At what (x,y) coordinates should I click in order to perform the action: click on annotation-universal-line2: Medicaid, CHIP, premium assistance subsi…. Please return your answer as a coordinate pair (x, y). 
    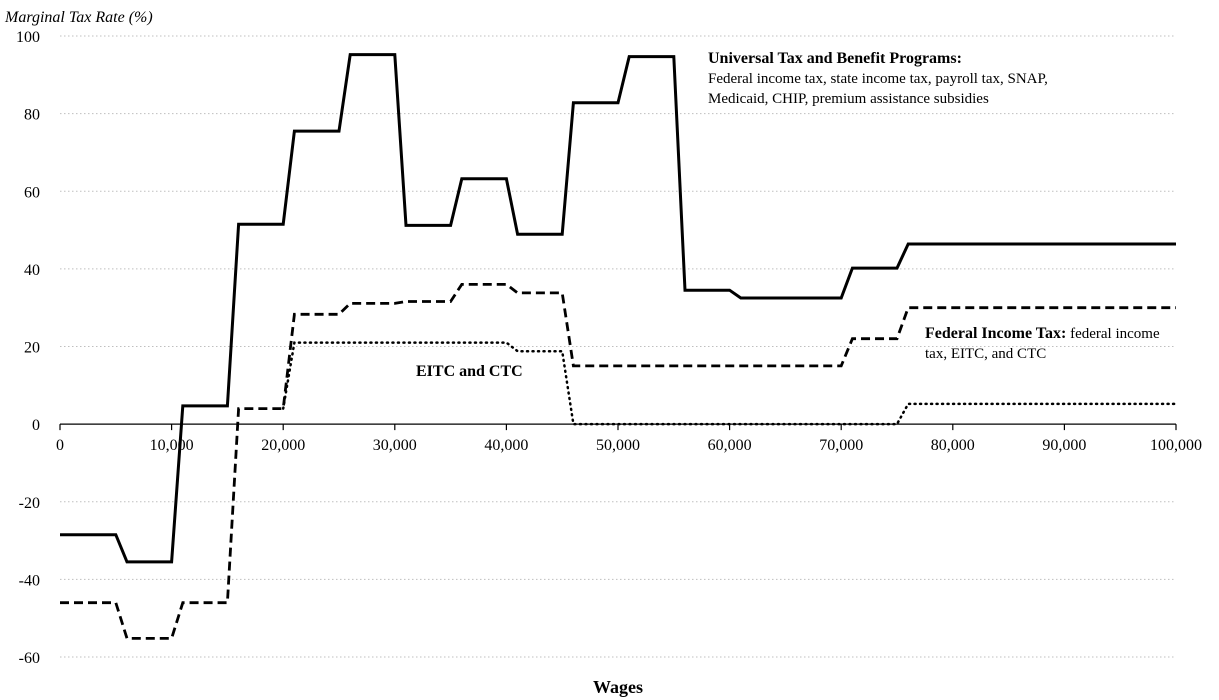
    Looking at the image, I should click on (848, 99).